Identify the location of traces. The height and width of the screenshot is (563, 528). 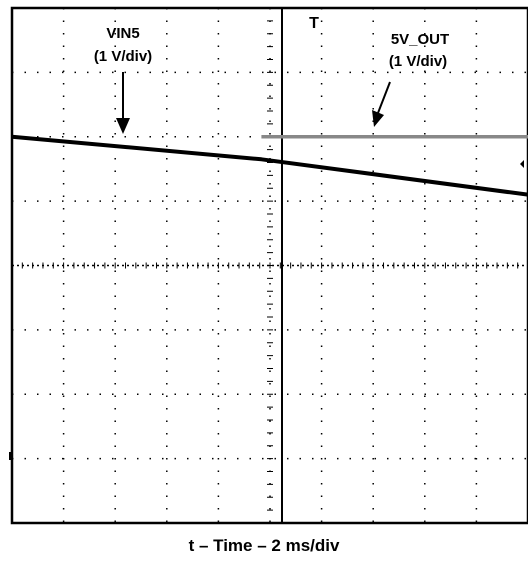
(269, 165).